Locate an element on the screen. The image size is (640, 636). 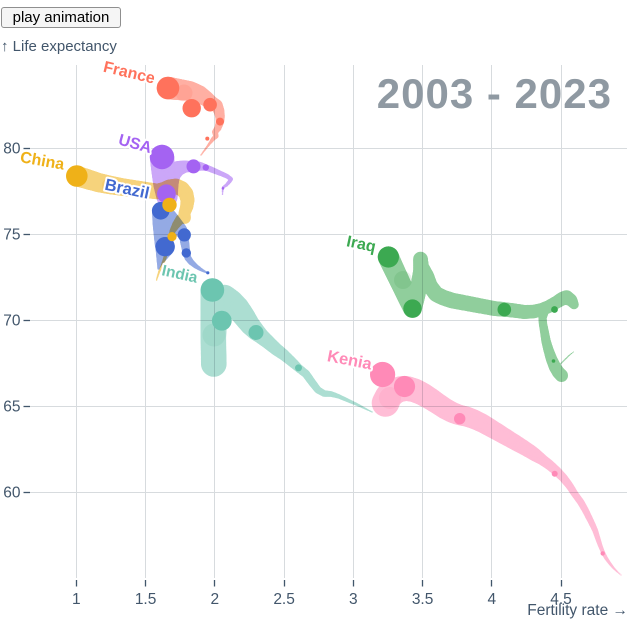
svg-text: 70 is located at coordinates (12, 320).